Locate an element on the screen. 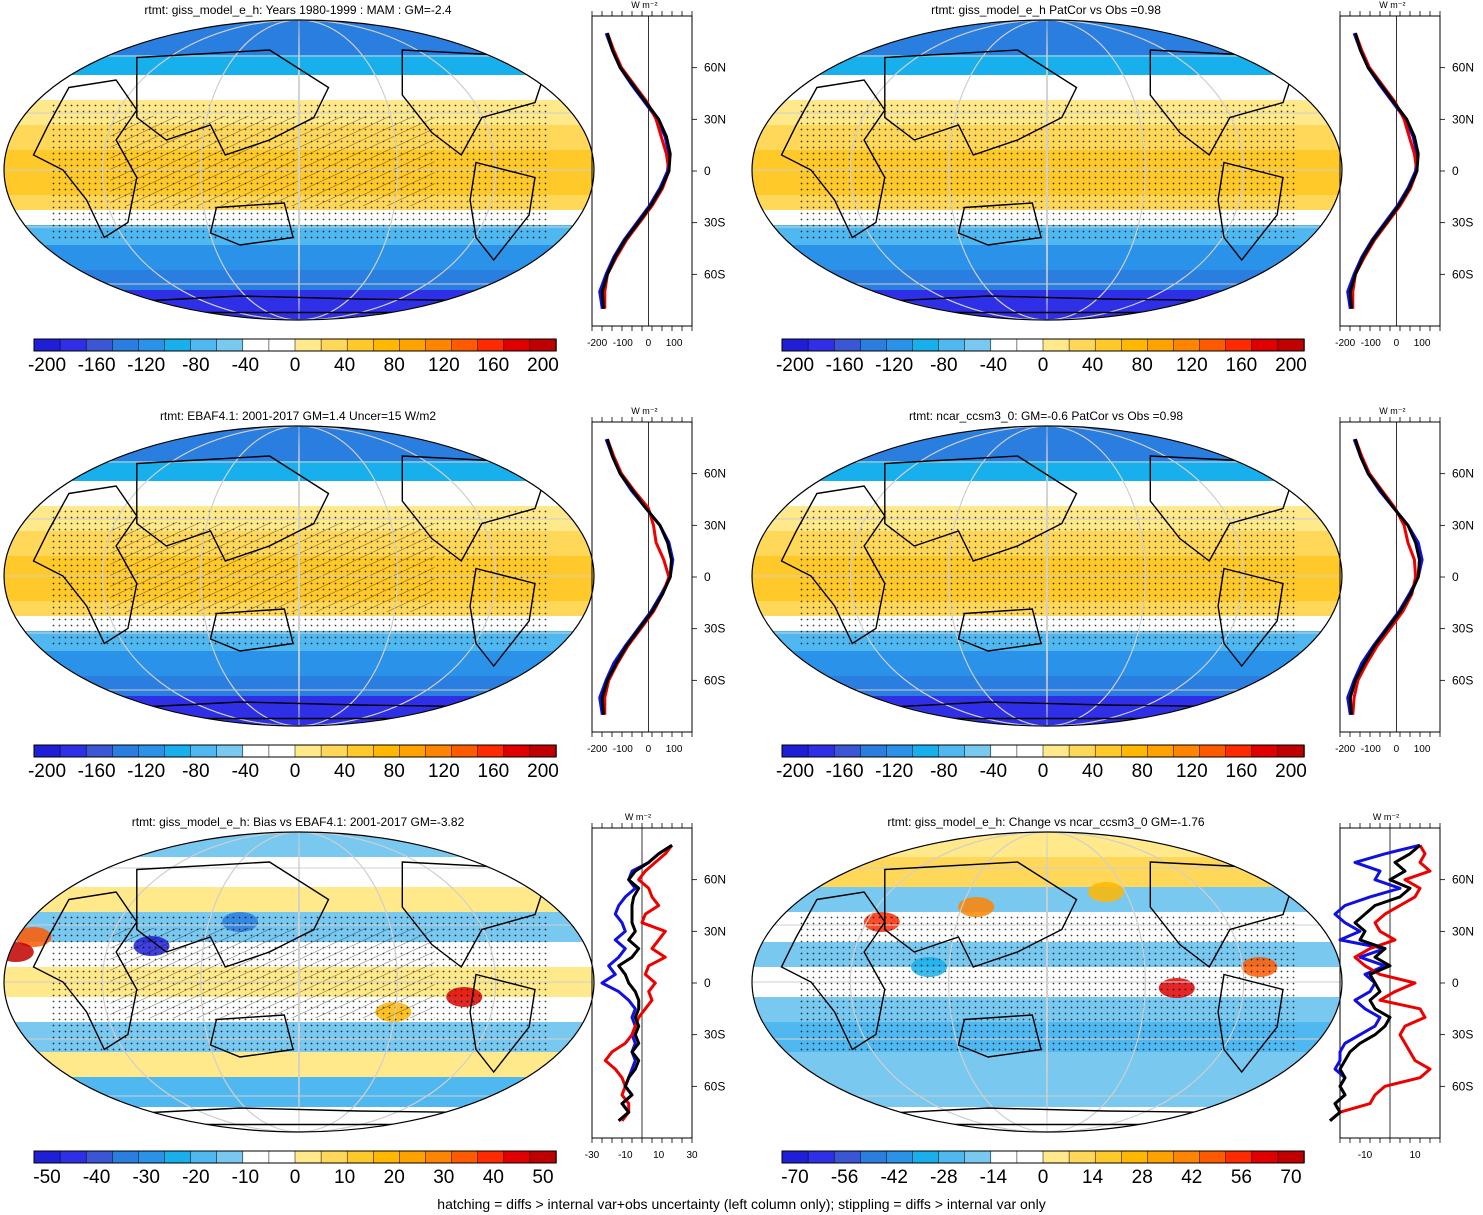  colorbar-tick-label: 56 is located at coordinates (1241, 1177).